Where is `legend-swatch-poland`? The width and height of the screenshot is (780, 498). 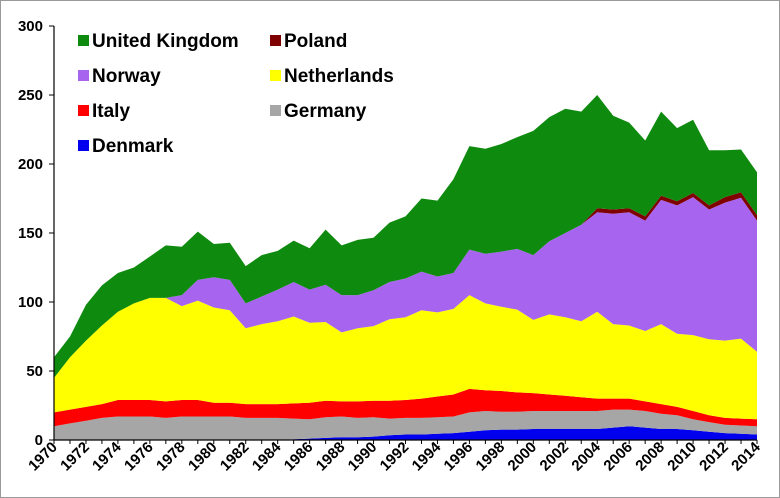
legend-swatch-poland is located at coordinates (275, 40).